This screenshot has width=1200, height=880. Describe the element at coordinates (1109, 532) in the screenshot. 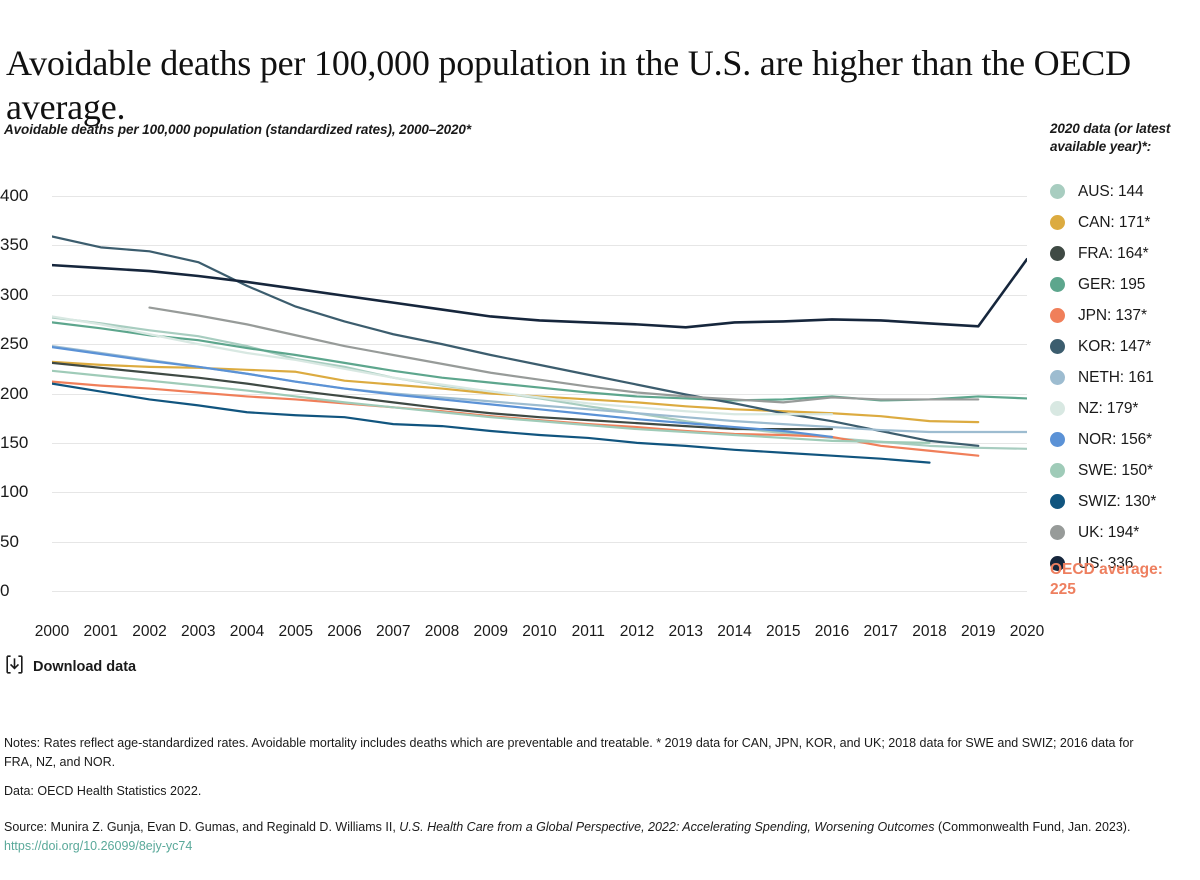

I see `legend-item-label: UK: 194*` at that location.